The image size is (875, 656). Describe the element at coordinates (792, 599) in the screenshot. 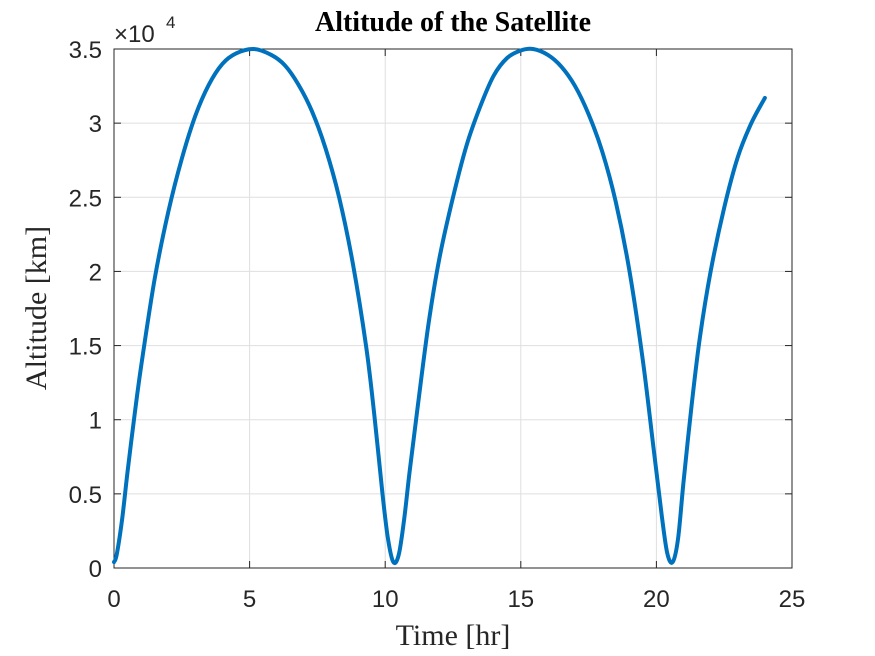

I see `x-tick-label: 25` at that location.